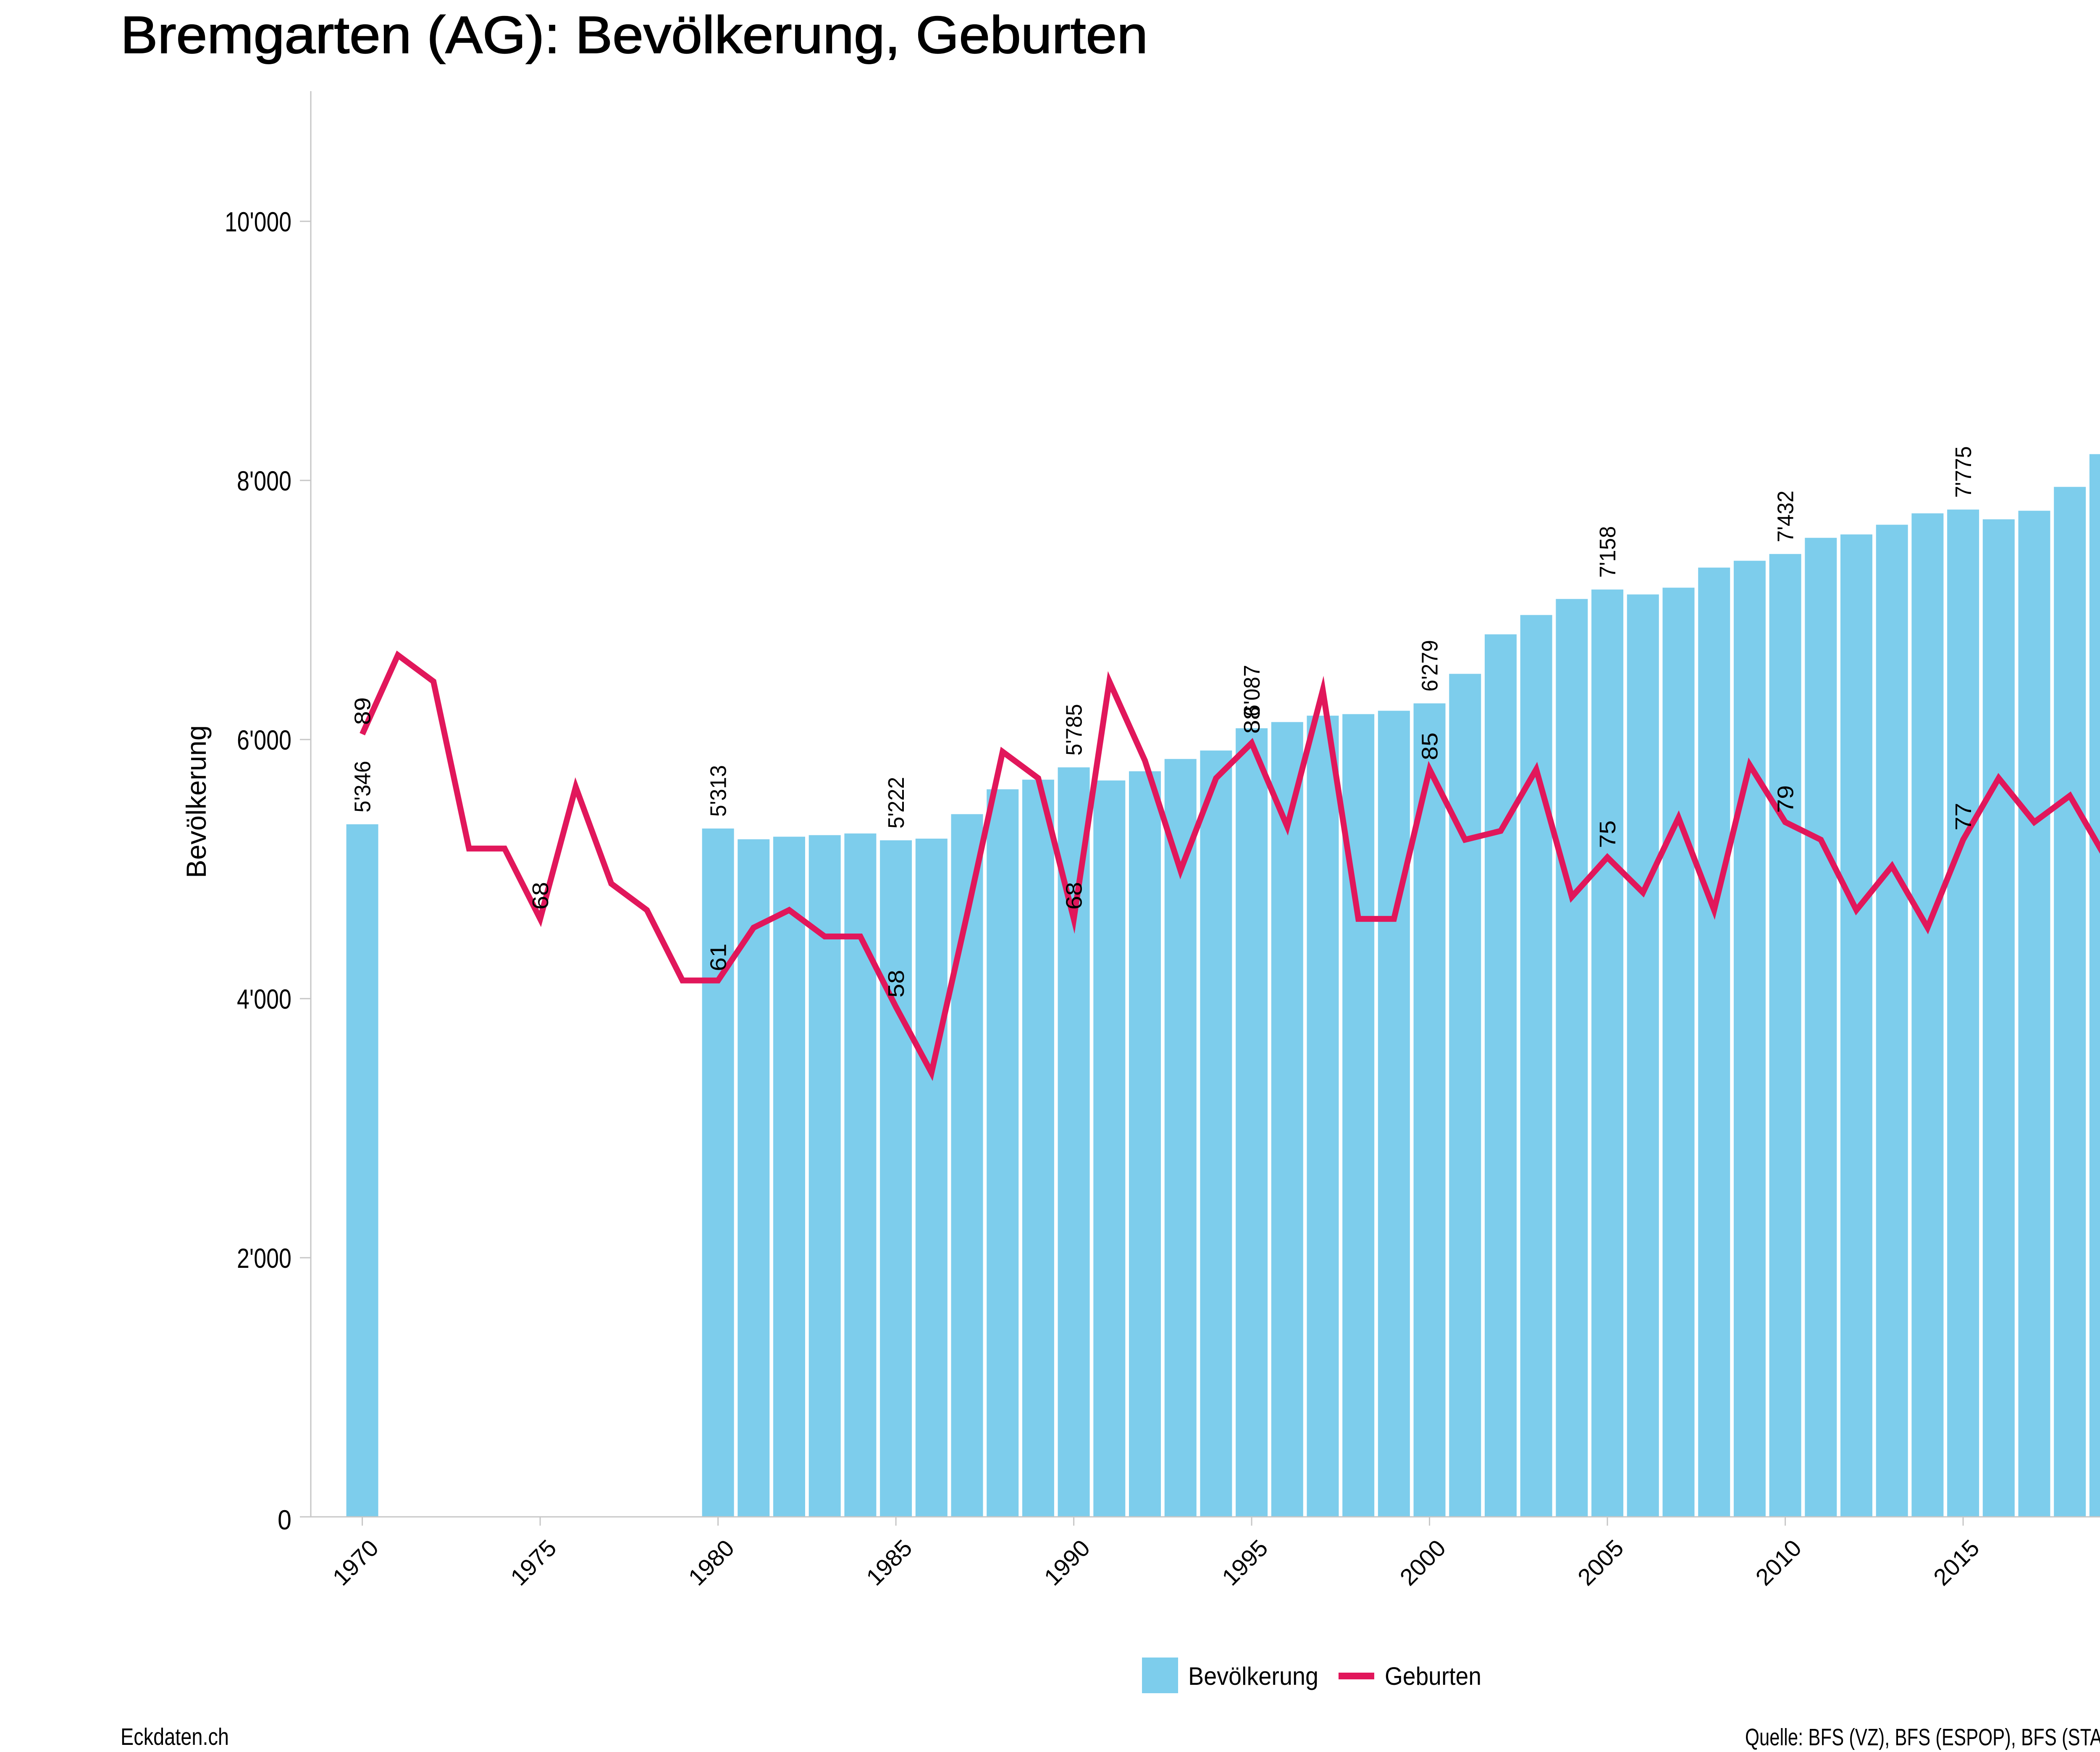  What do you see at coordinates (1252, 720) in the screenshot?
I see `svg-text: 88` at bounding box center [1252, 720].